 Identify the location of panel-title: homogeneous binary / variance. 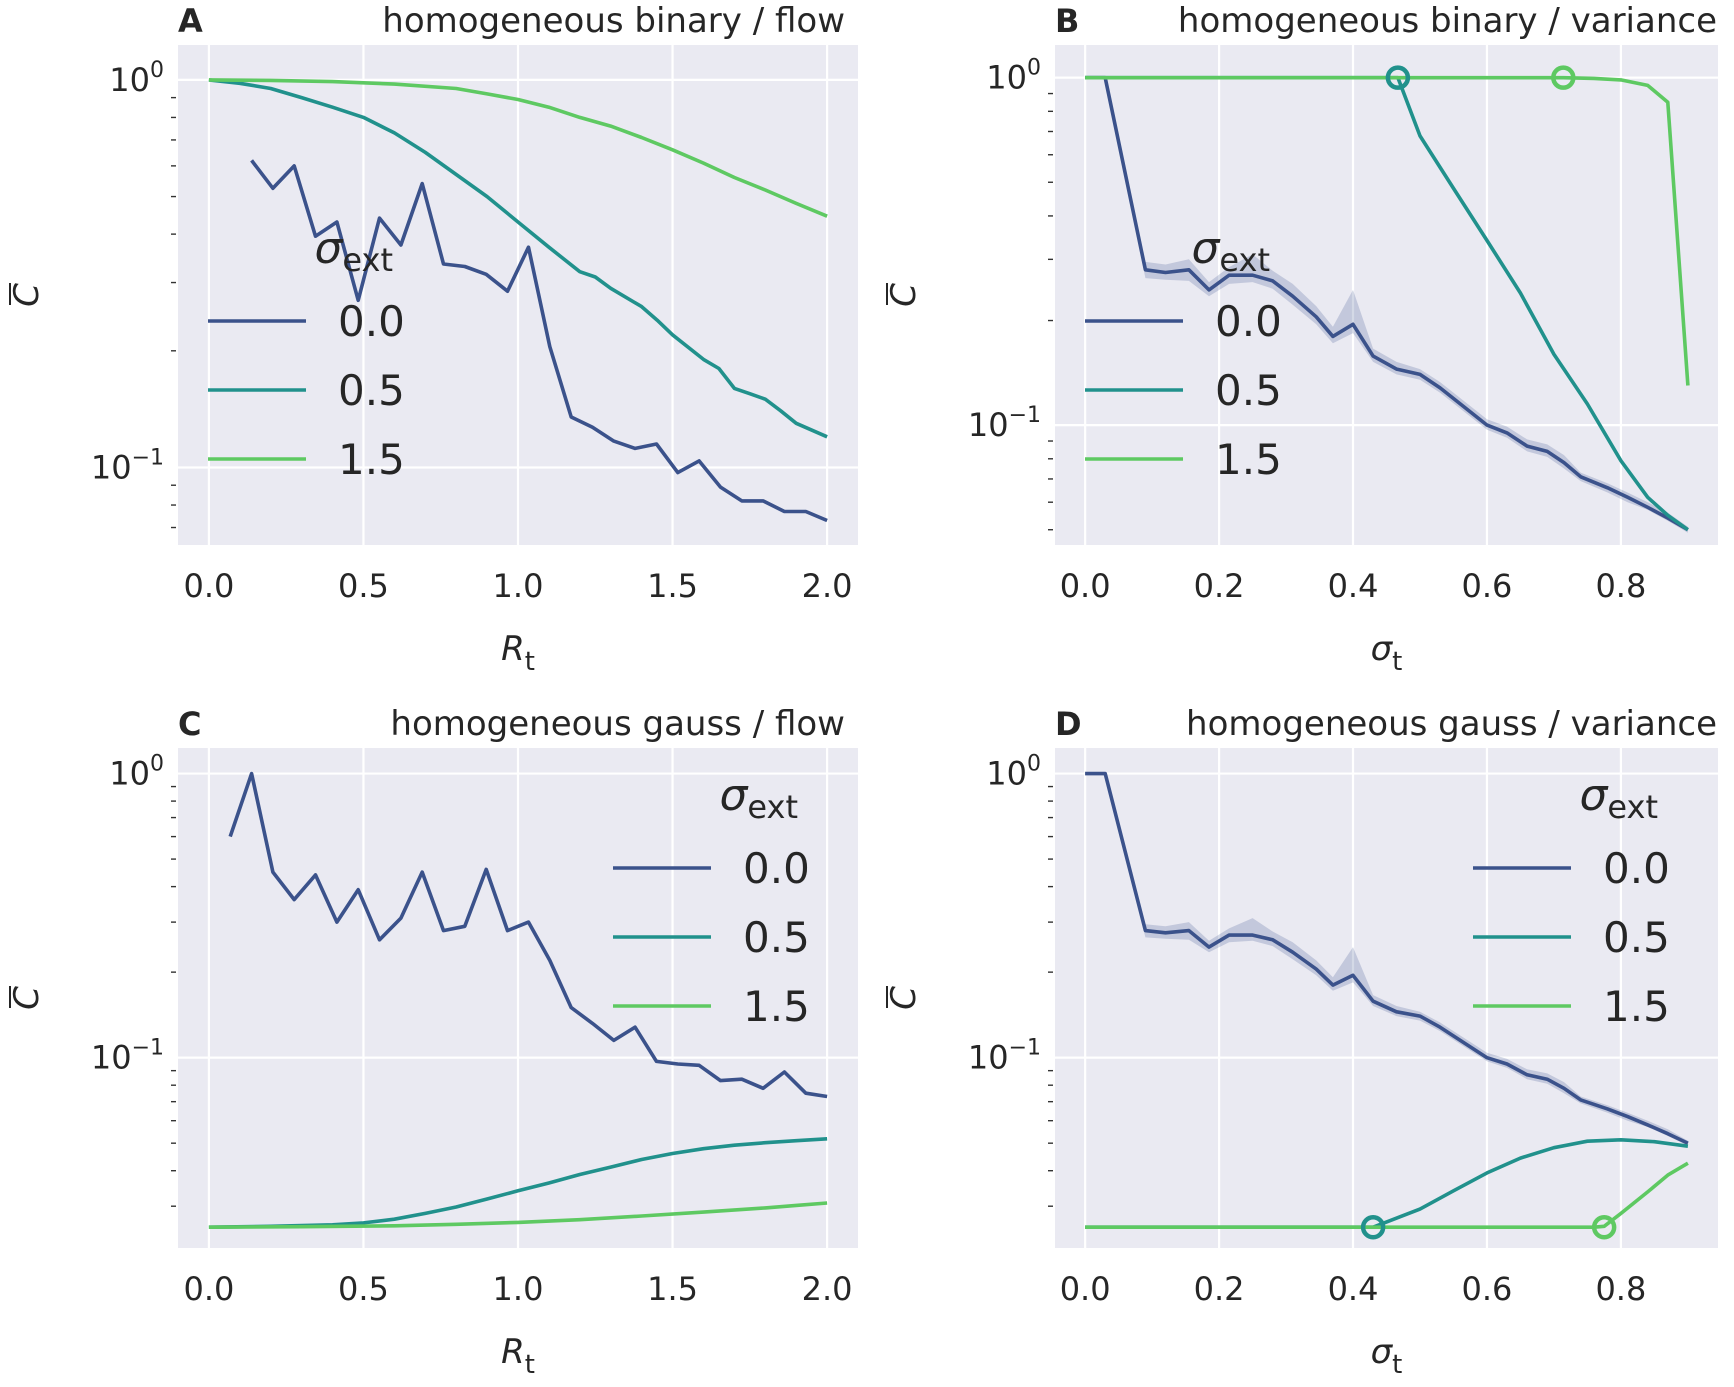
(1447, 21).